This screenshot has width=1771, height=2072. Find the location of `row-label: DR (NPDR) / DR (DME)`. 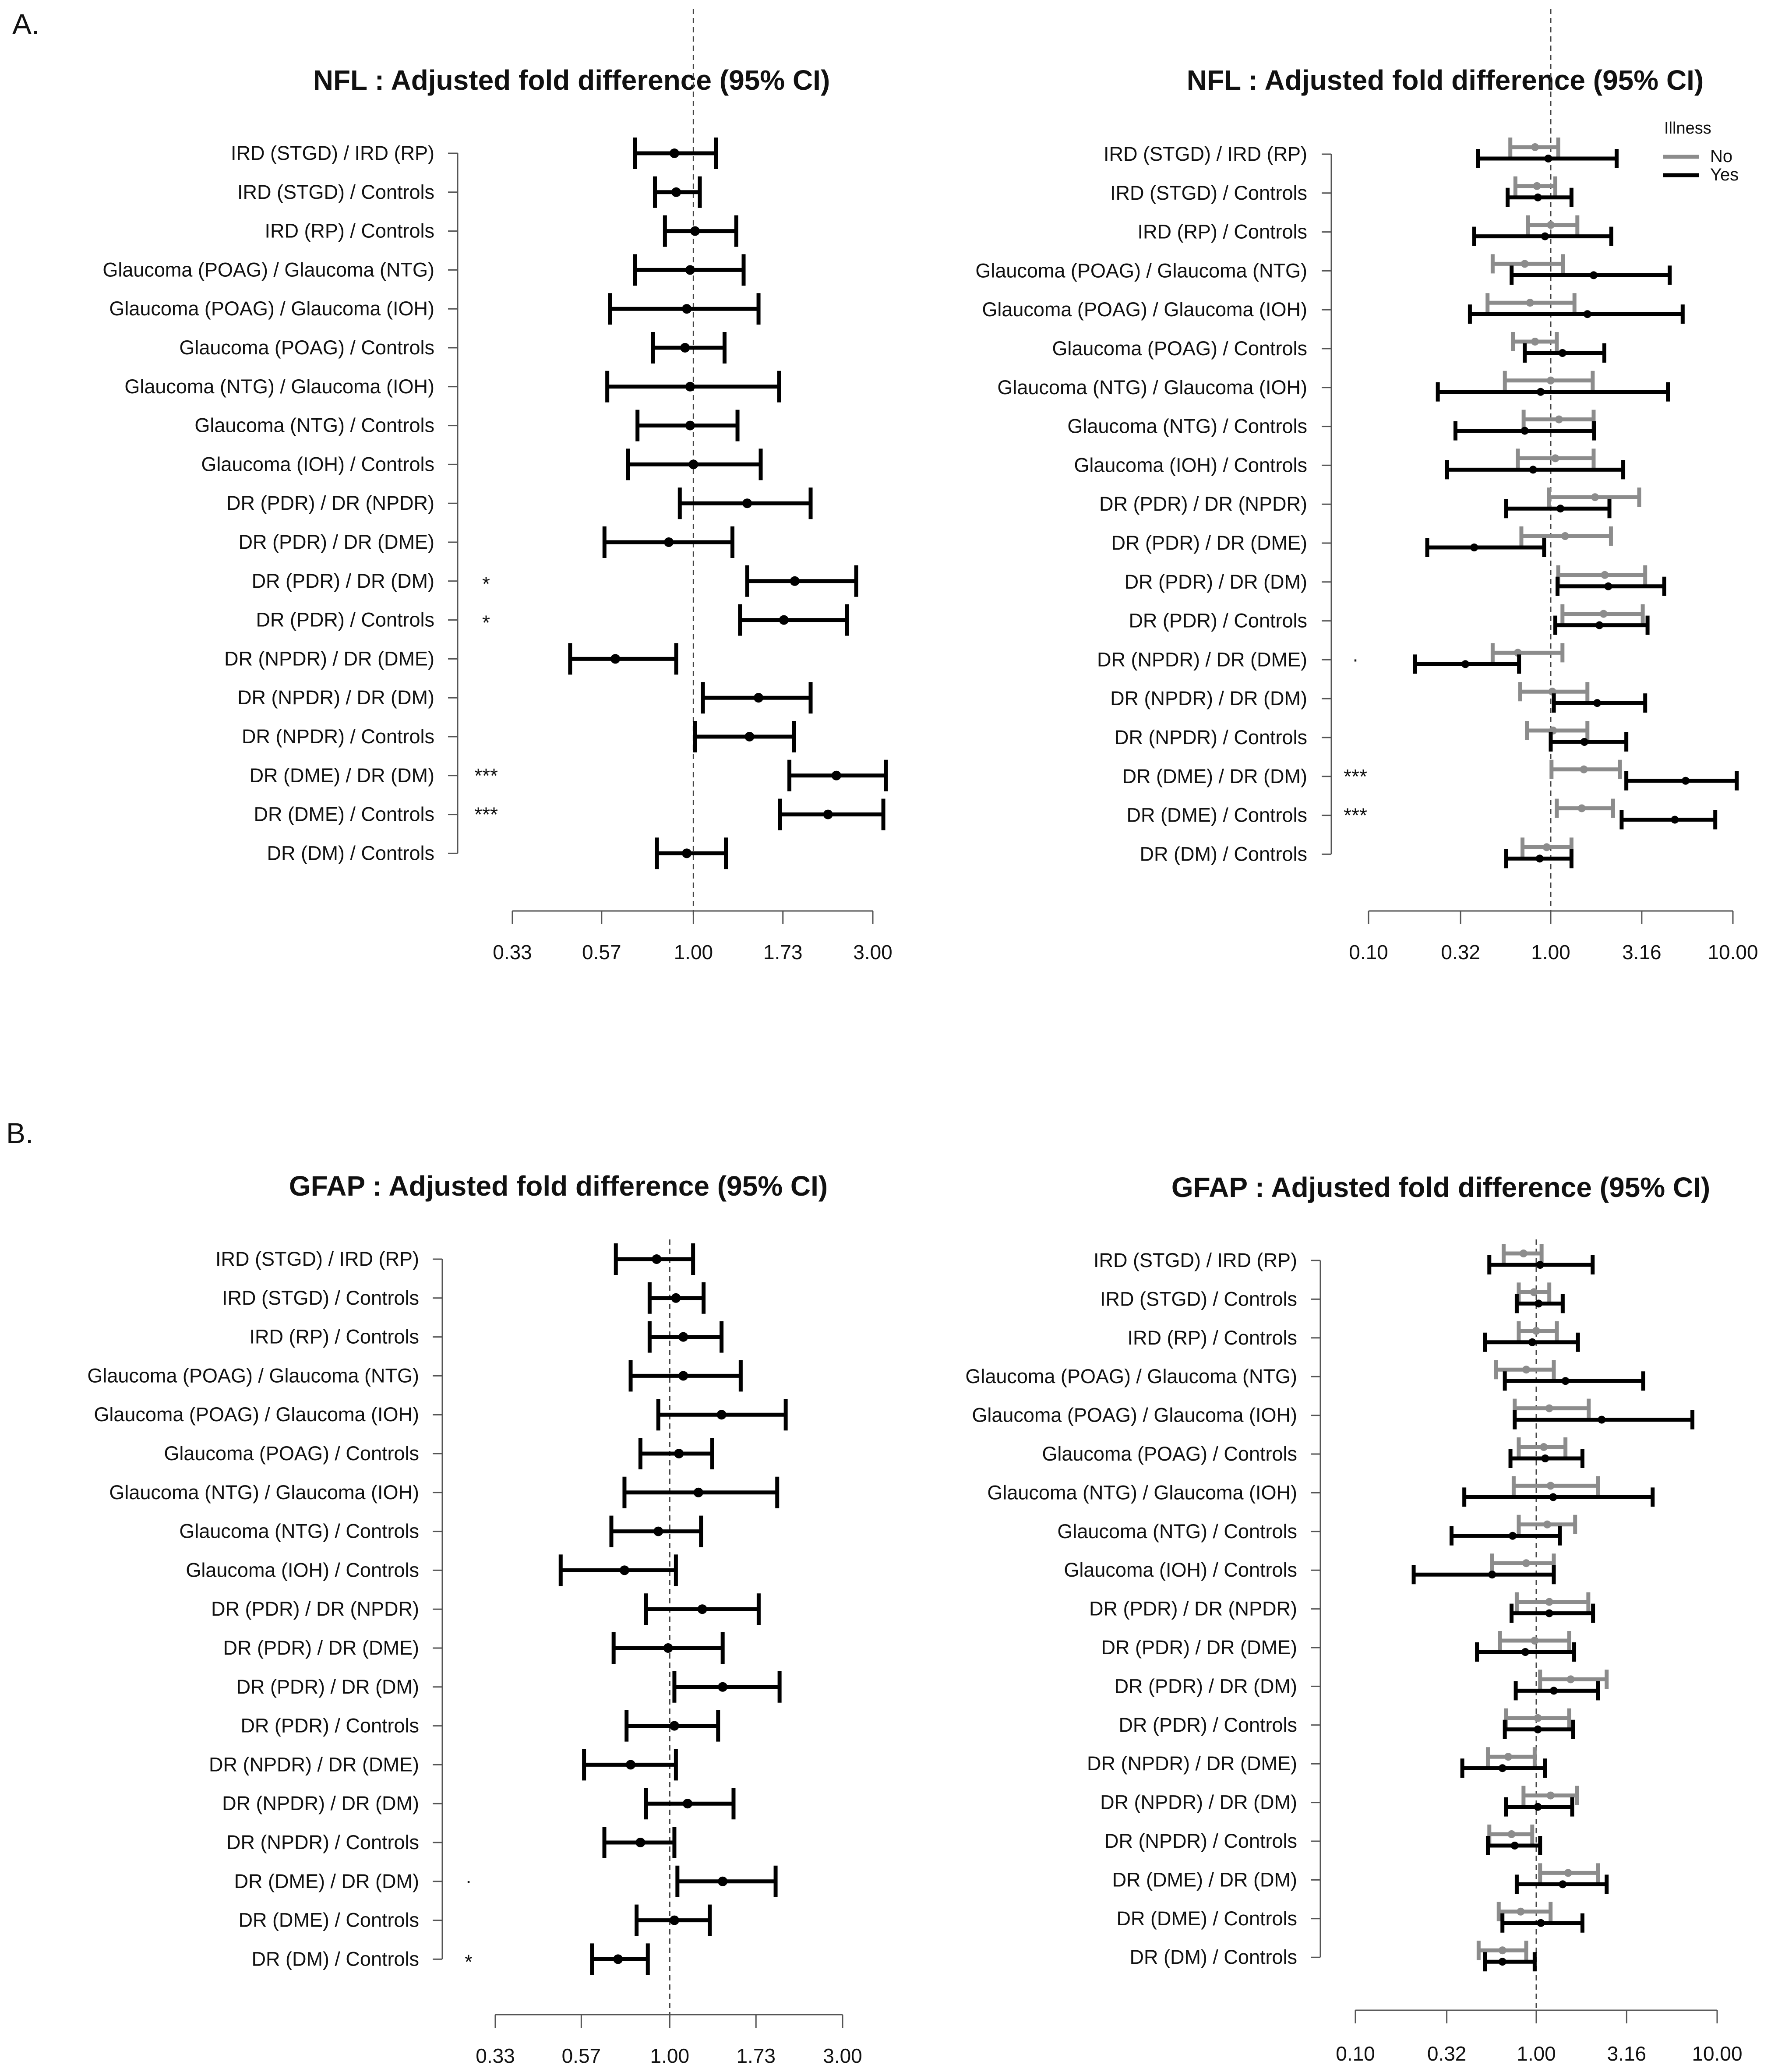

row-label: DR (NPDR) / DR (DME) is located at coordinates (1202, 659).